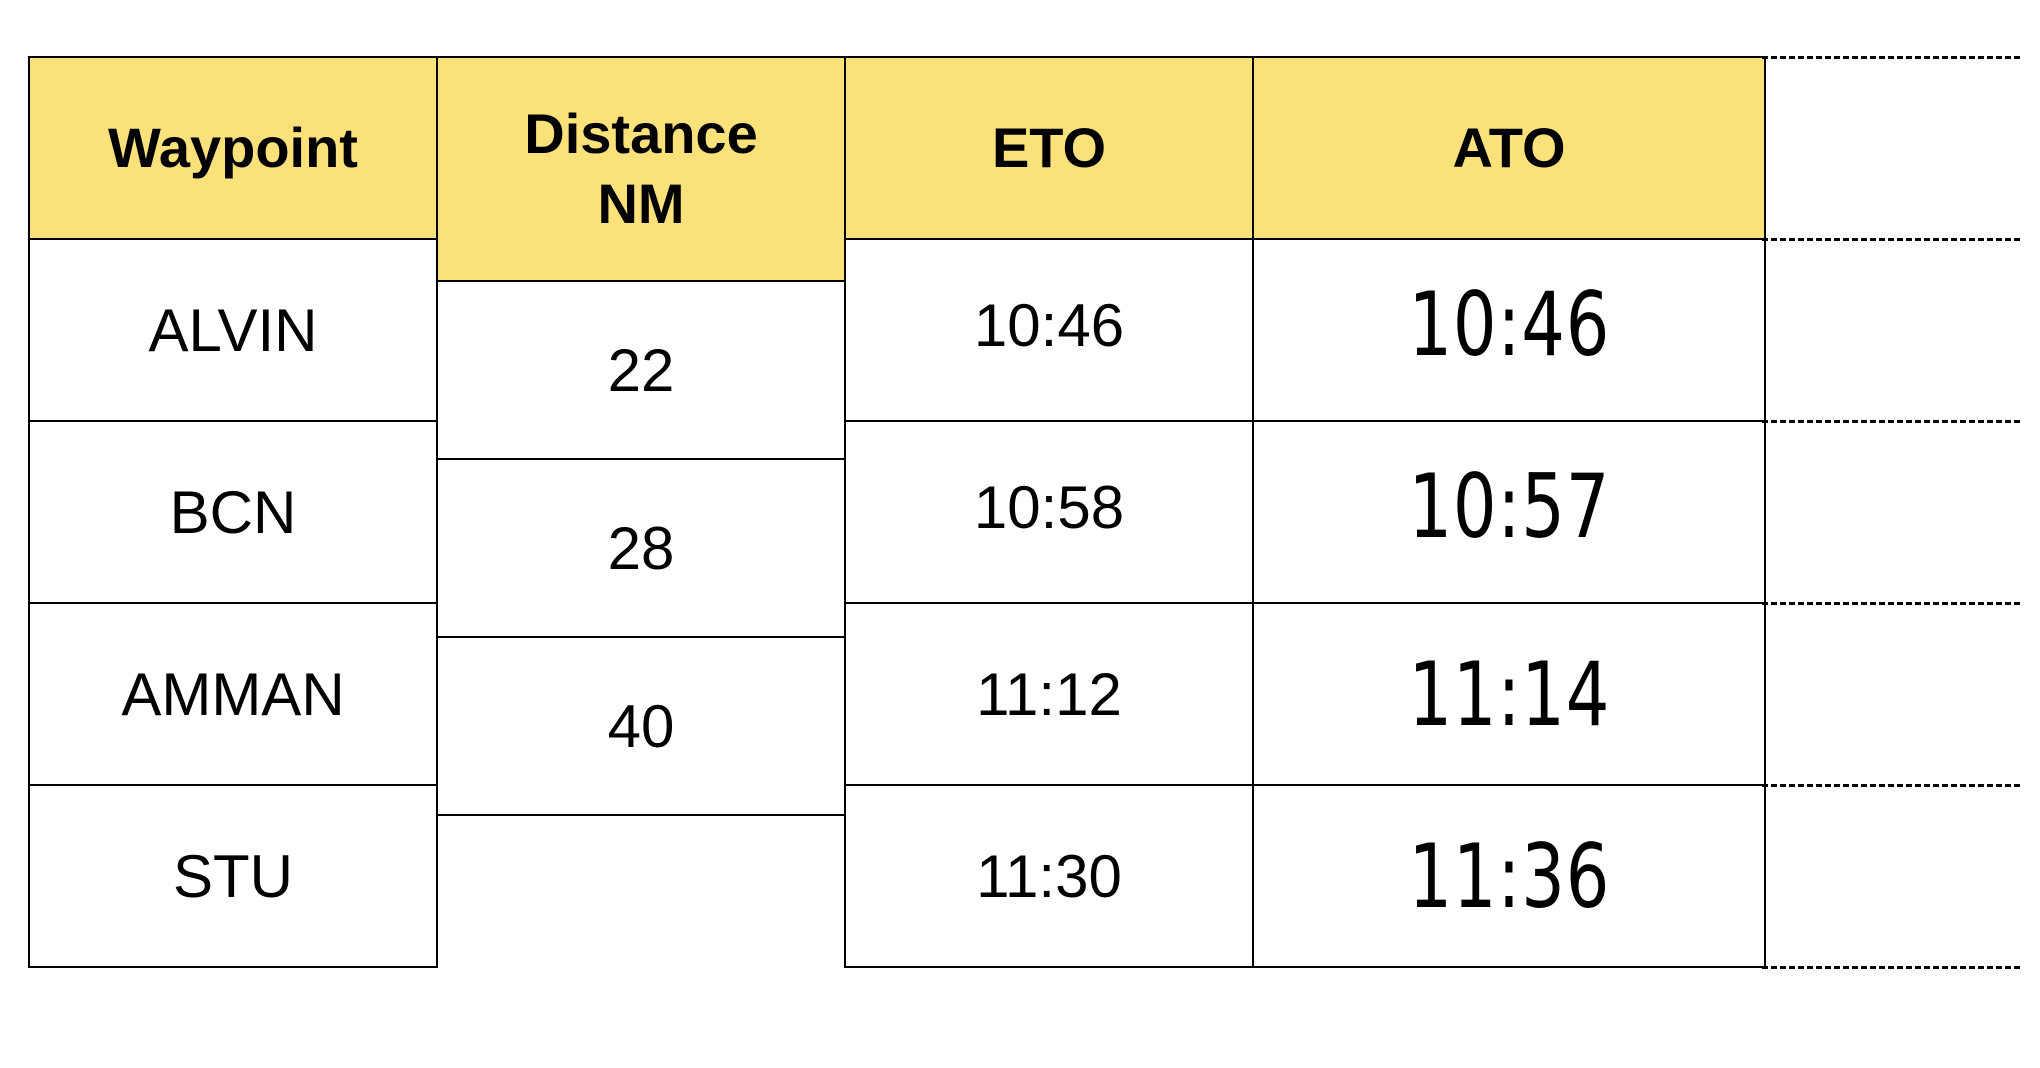  What do you see at coordinates (641, 133) in the screenshot?
I see `header-distance-label: Distance` at bounding box center [641, 133].